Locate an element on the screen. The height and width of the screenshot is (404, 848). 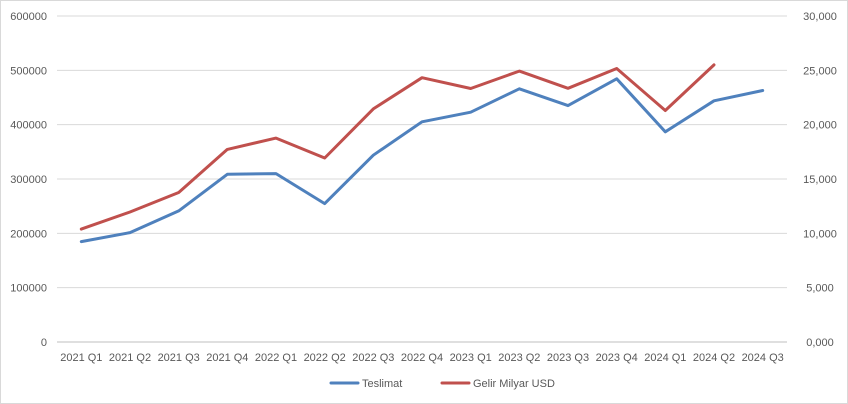
right-tick-label: 5,000 is located at coordinates (820, 289).